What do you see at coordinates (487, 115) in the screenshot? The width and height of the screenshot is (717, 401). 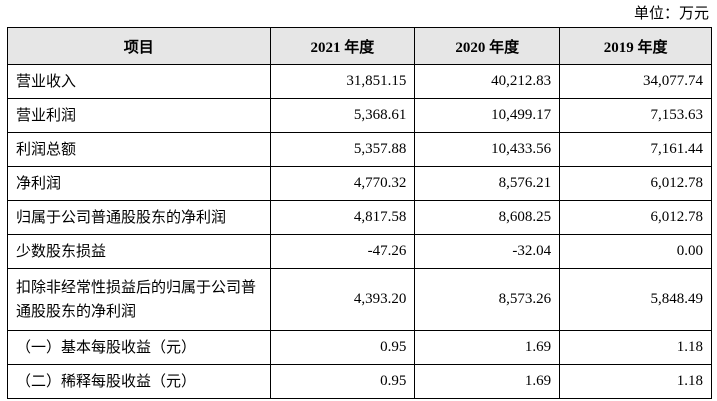 I see `value-cell: 10,499.17` at bounding box center [487, 115].